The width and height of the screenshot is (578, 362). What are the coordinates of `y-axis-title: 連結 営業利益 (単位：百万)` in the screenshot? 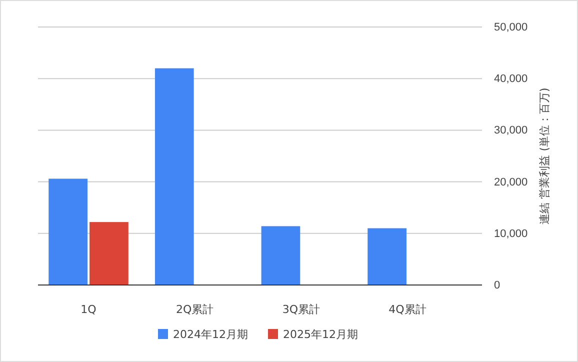 It's located at (544, 156).